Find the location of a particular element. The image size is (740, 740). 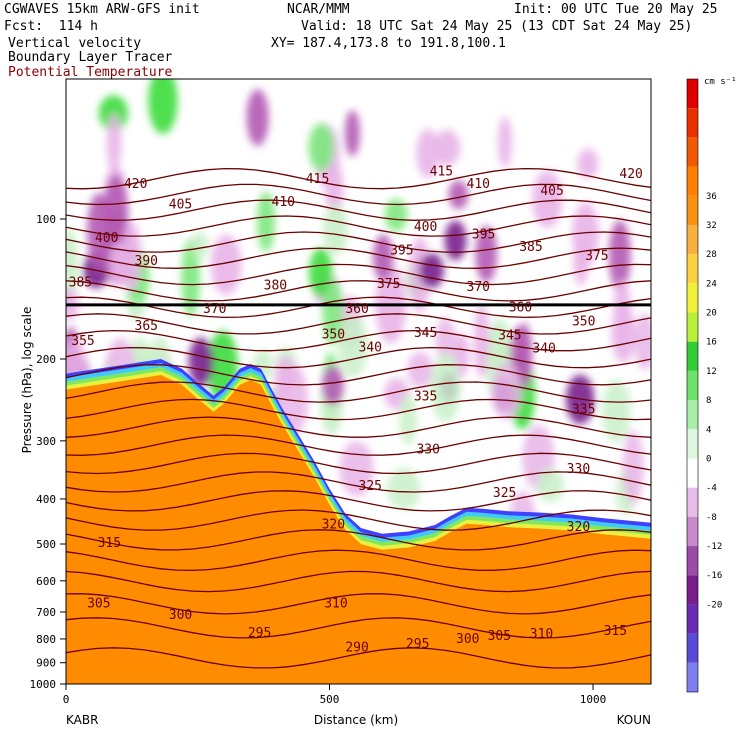

isentrope-label: 315 is located at coordinates (615, 631).